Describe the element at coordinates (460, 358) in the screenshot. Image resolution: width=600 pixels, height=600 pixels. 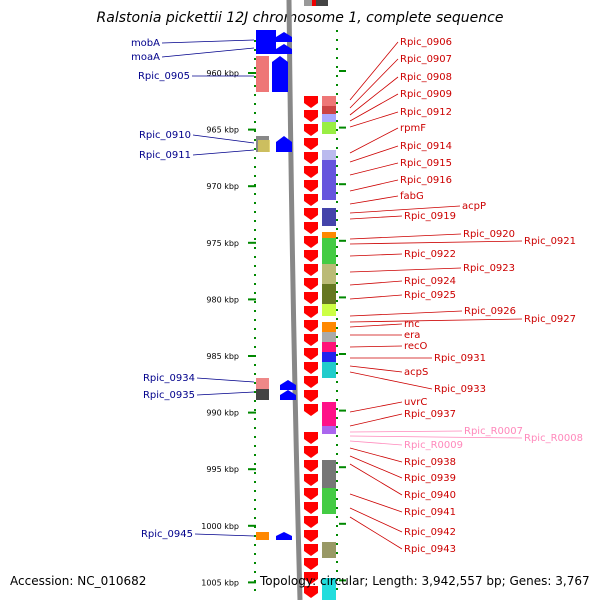
I see `right-gene-label: Rpic_0931` at that location.